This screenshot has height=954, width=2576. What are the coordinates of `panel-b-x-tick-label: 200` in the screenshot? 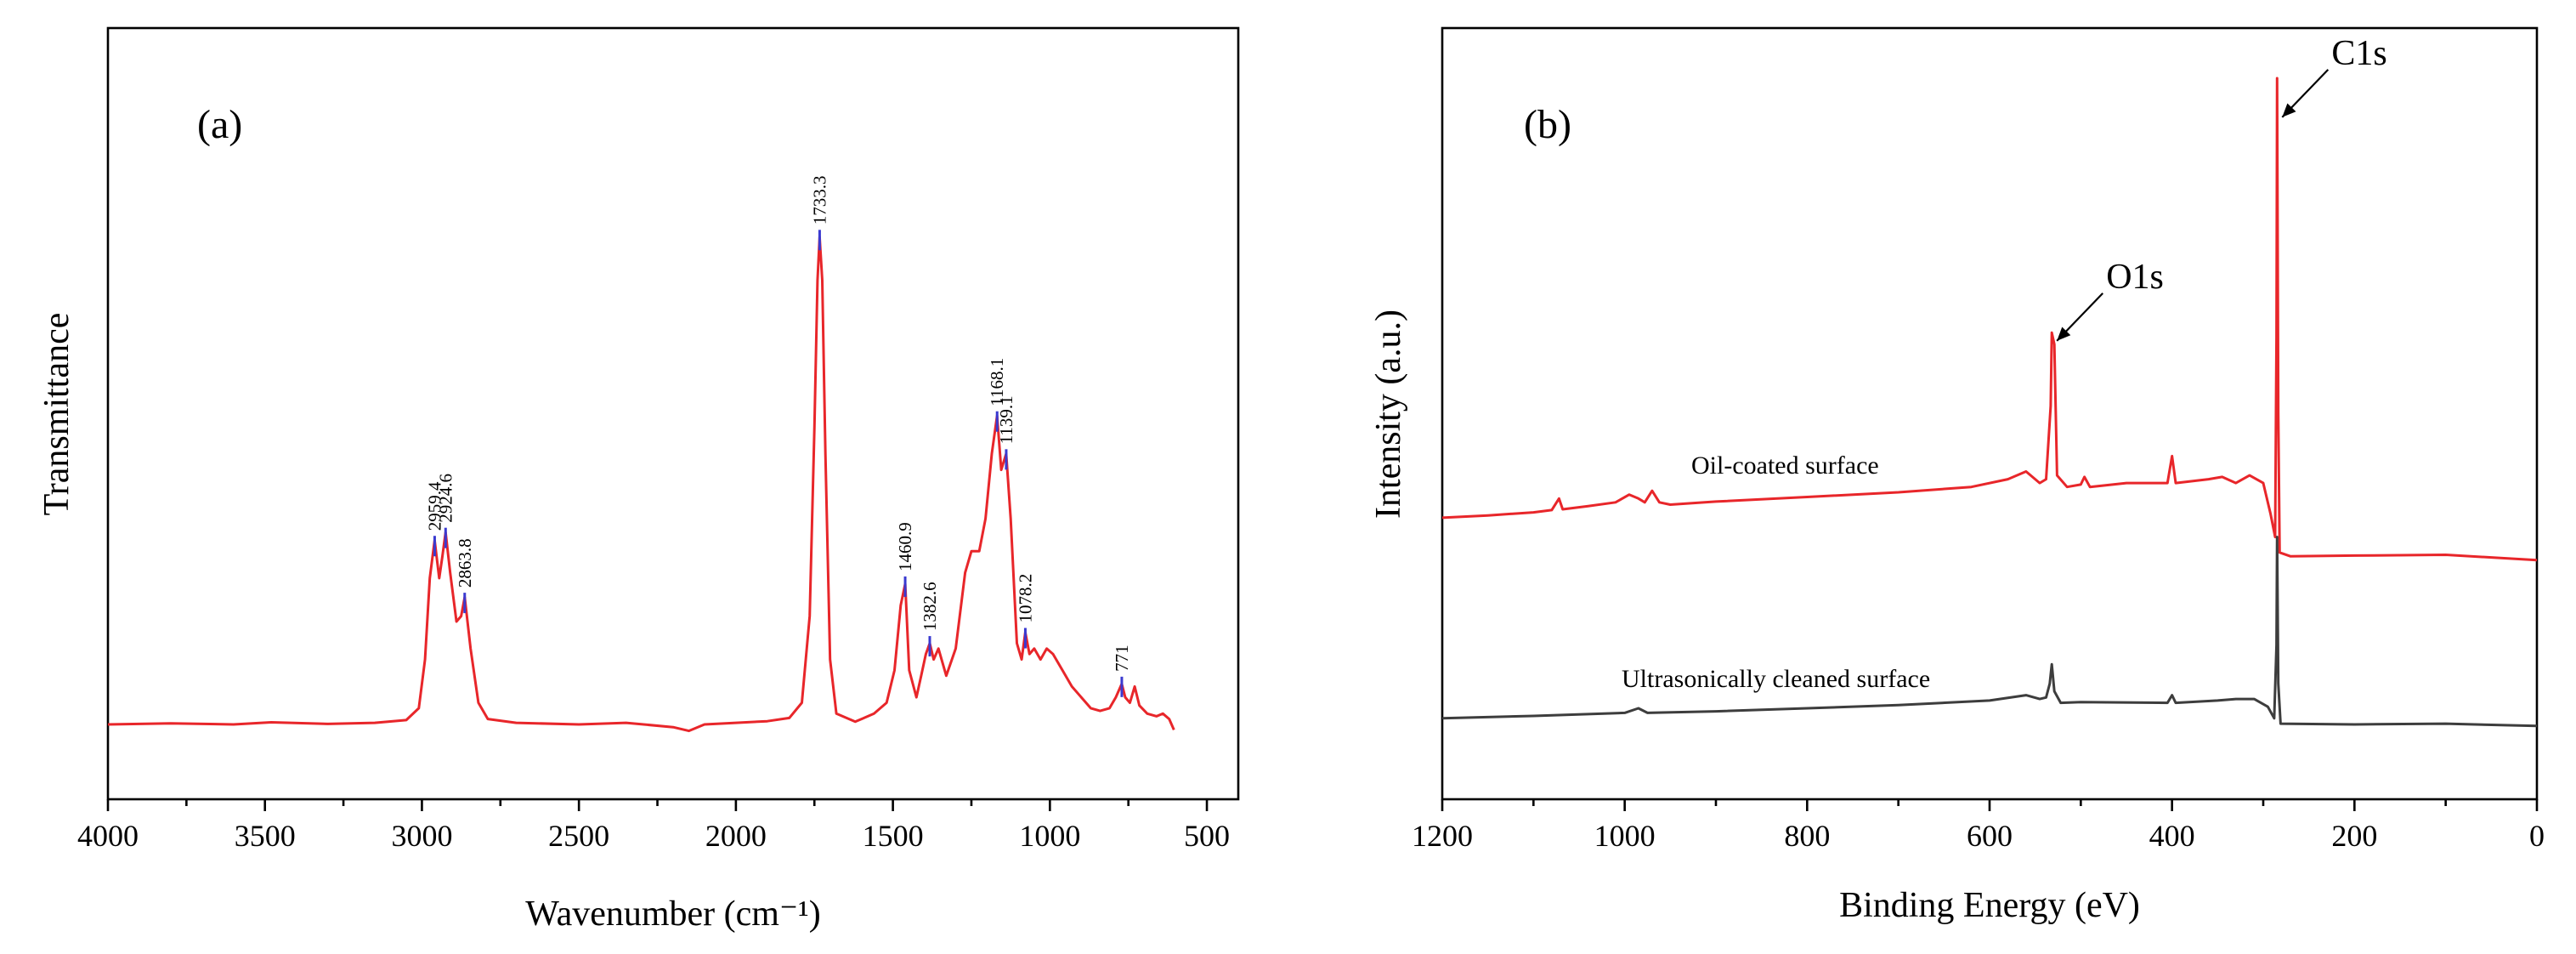 It's located at (2354, 836).